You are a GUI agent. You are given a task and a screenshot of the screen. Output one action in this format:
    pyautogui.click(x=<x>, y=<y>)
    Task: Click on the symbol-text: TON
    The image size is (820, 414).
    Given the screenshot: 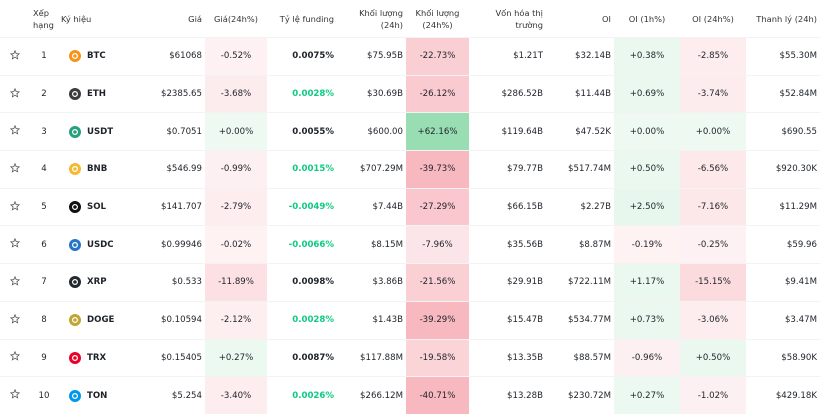 What is the action you would take?
    pyautogui.click(x=97, y=395)
    